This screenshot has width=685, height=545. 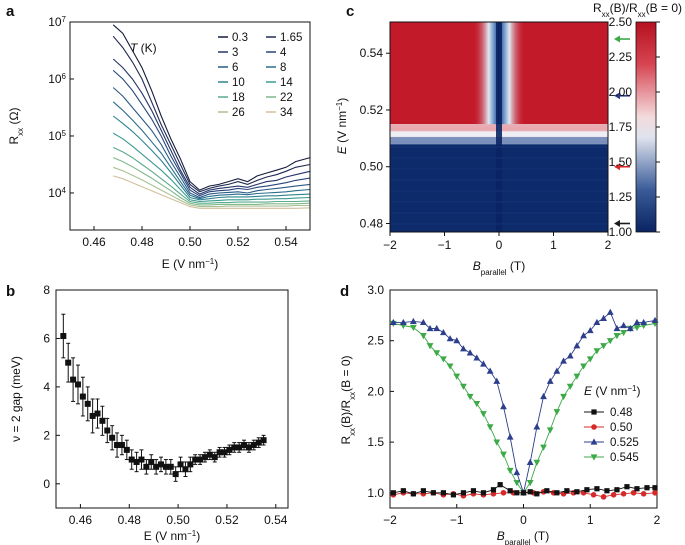 I want to click on panel-a-xtick-label: 0.54, so click(x=286, y=242).